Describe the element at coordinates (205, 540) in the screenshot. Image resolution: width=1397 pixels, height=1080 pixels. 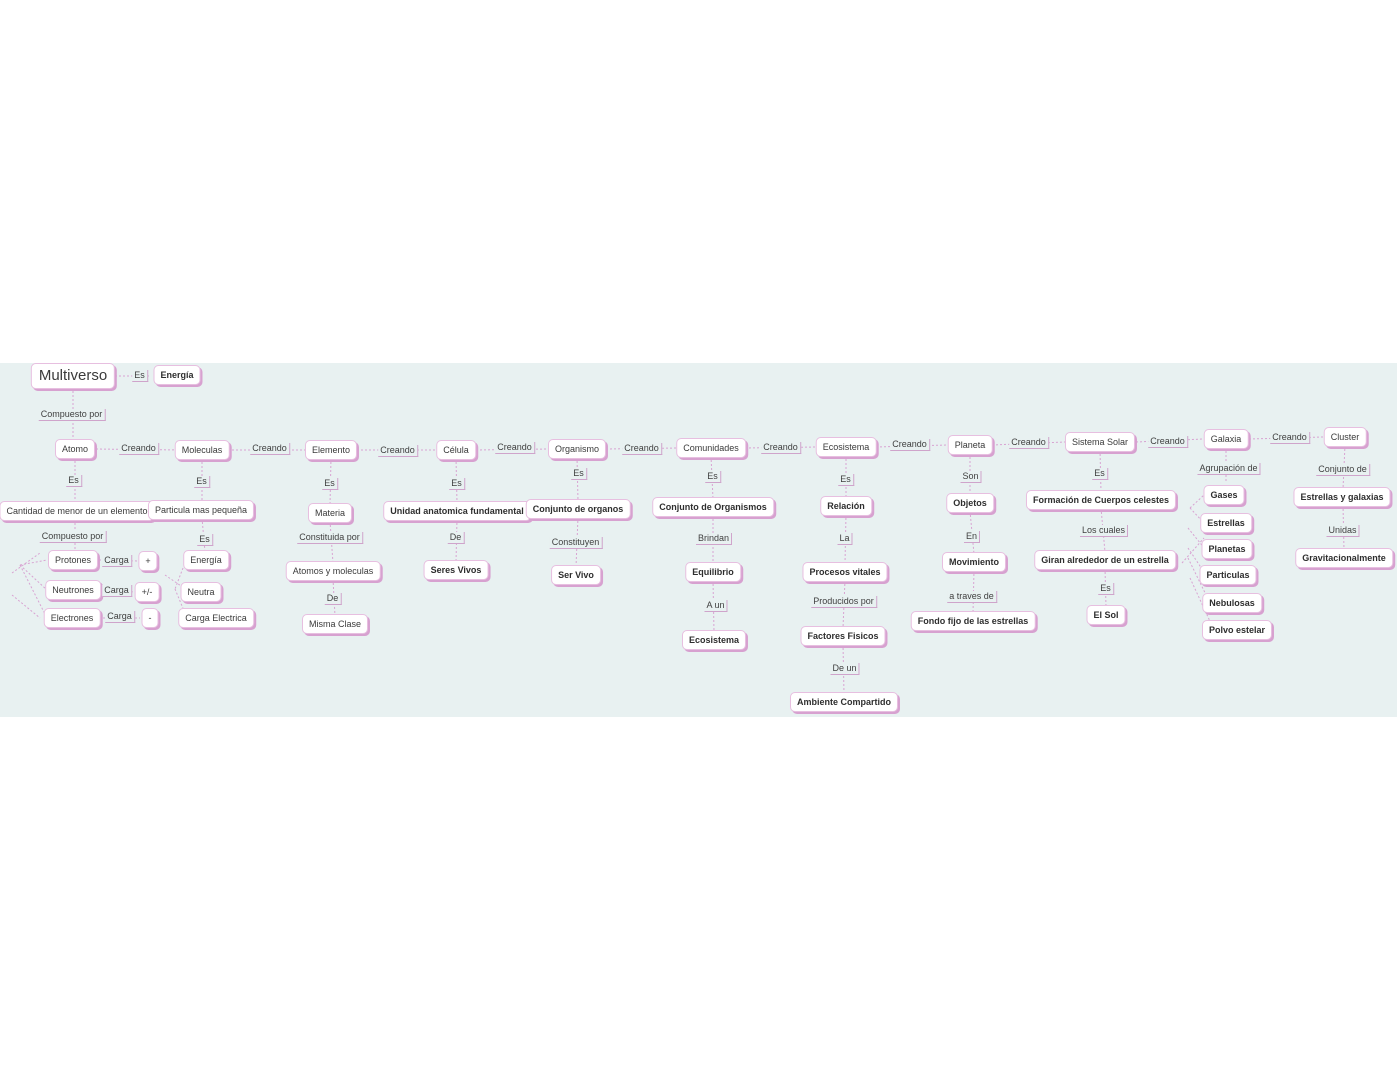
I see `label-es-moleculas2: Es` at that location.